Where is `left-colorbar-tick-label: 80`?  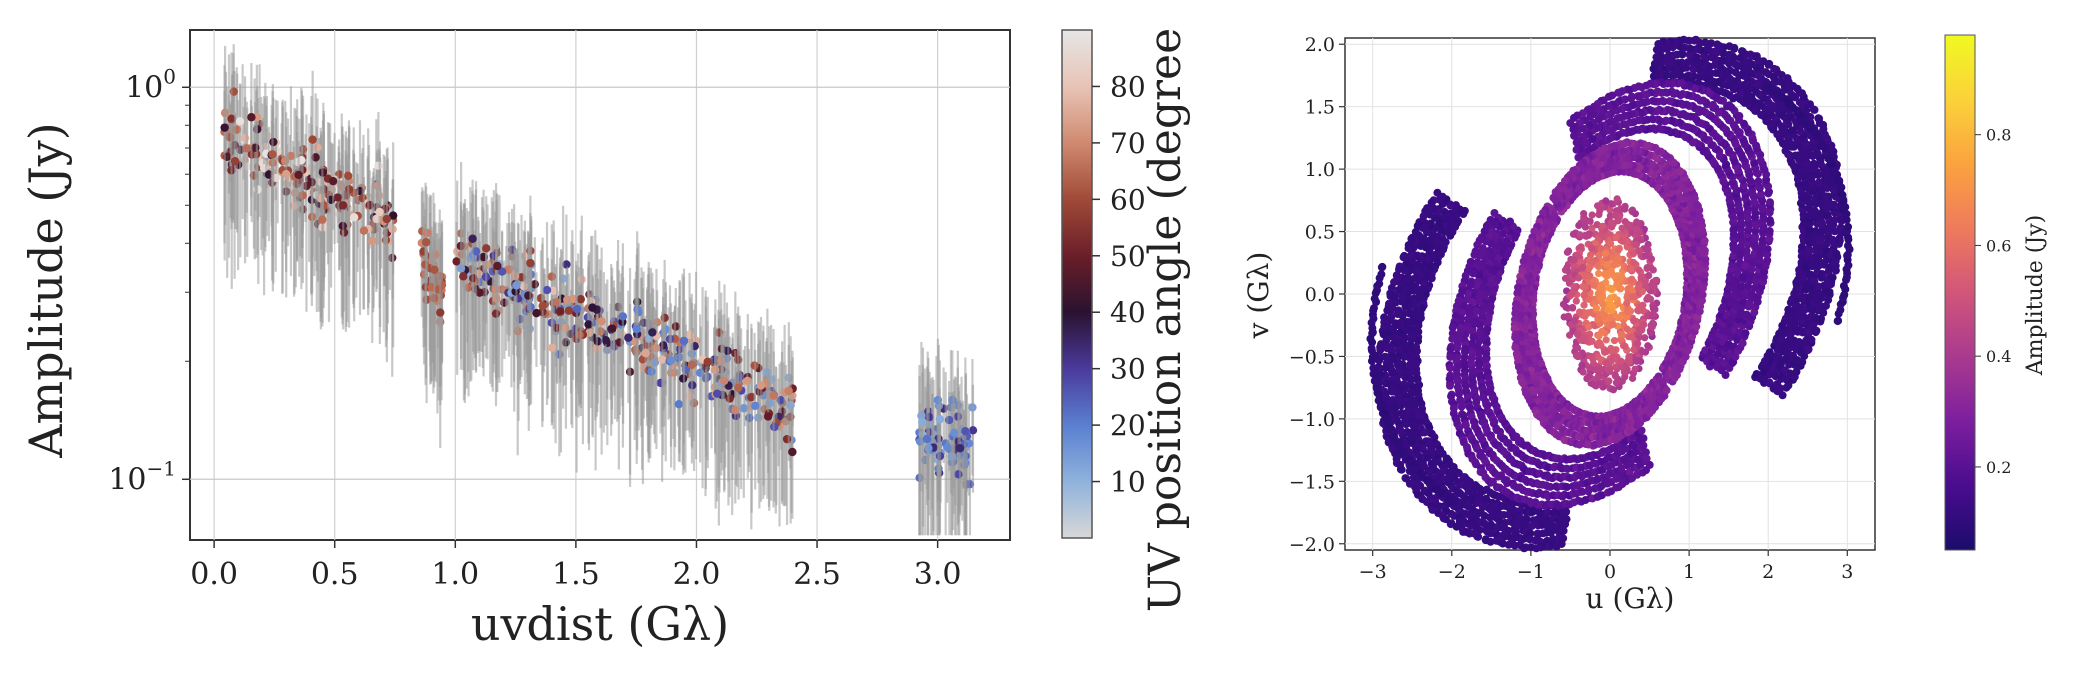
left-colorbar-tick-label: 80 is located at coordinates (1128, 86).